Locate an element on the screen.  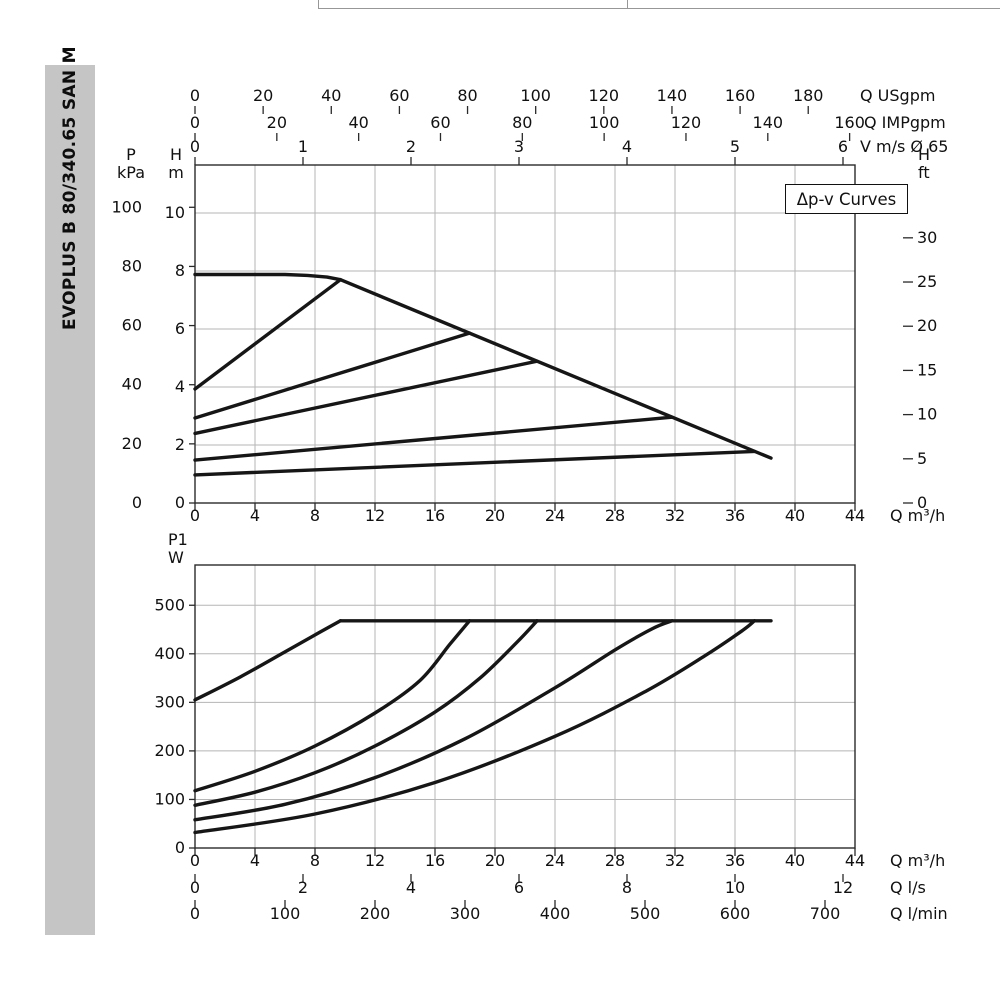
dpv-curves-label: Δp-v Curves is located at coordinates (846, 199).